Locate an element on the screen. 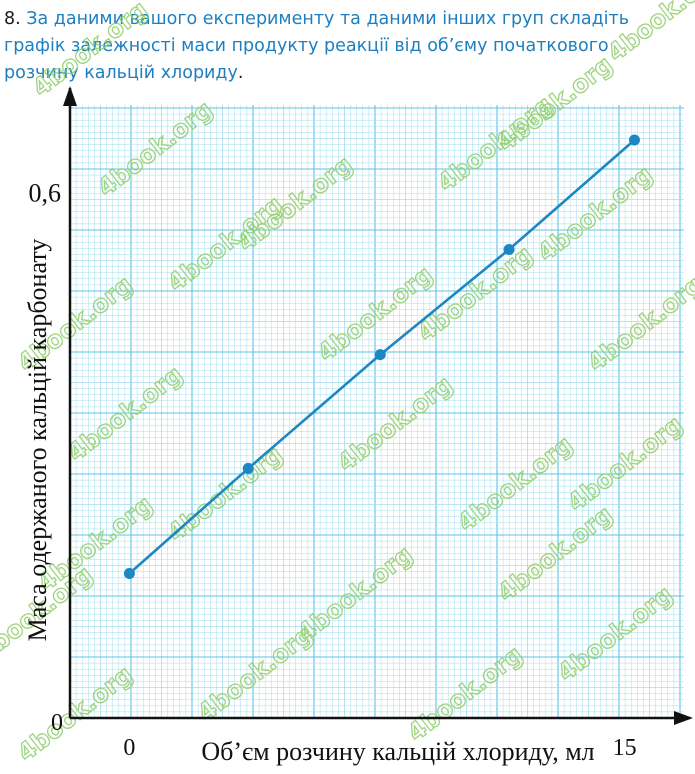  y-tick-label: 0,6 is located at coordinates (45, 193).